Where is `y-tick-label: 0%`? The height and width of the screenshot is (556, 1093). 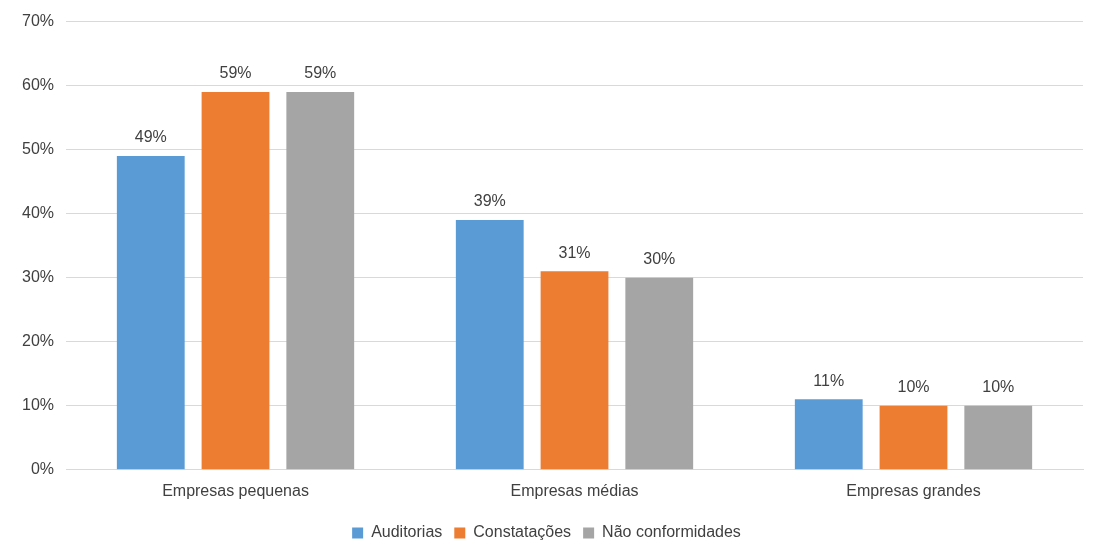
y-tick-label: 0% is located at coordinates (42, 469).